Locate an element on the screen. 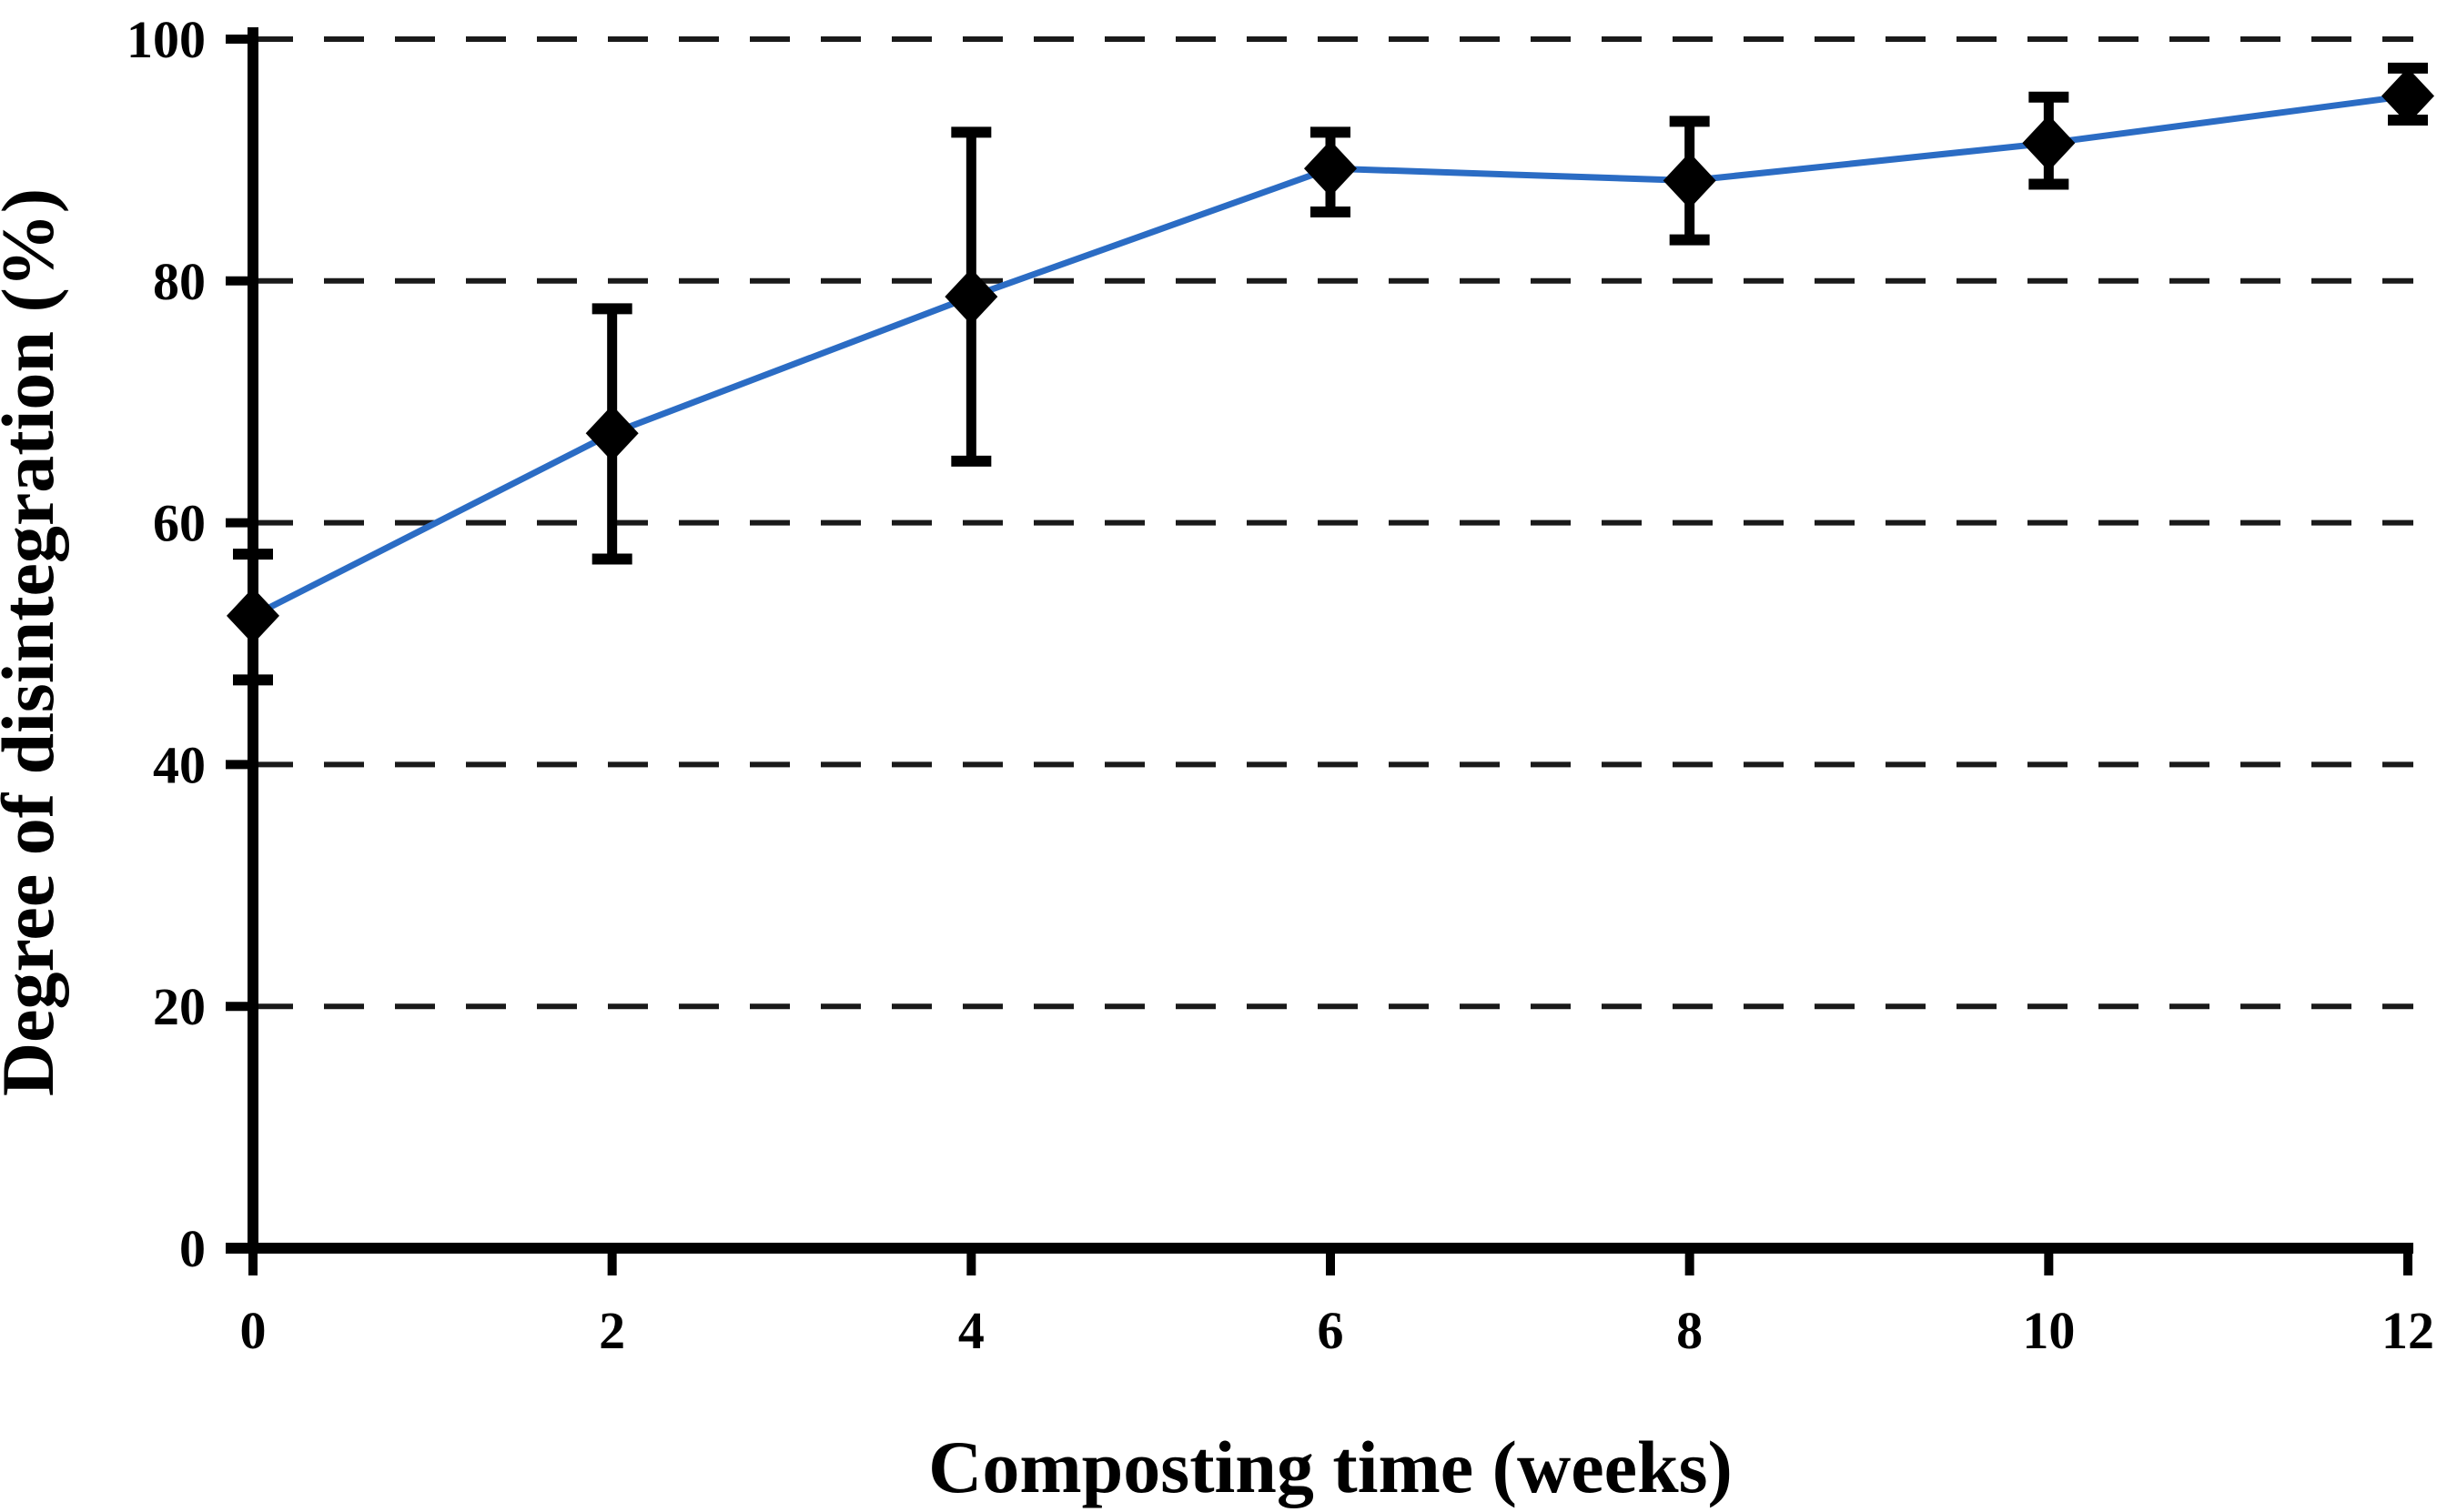 This screenshot has width=2457, height=1512. x-tick-label-10: 10 is located at coordinates (2049, 1331).